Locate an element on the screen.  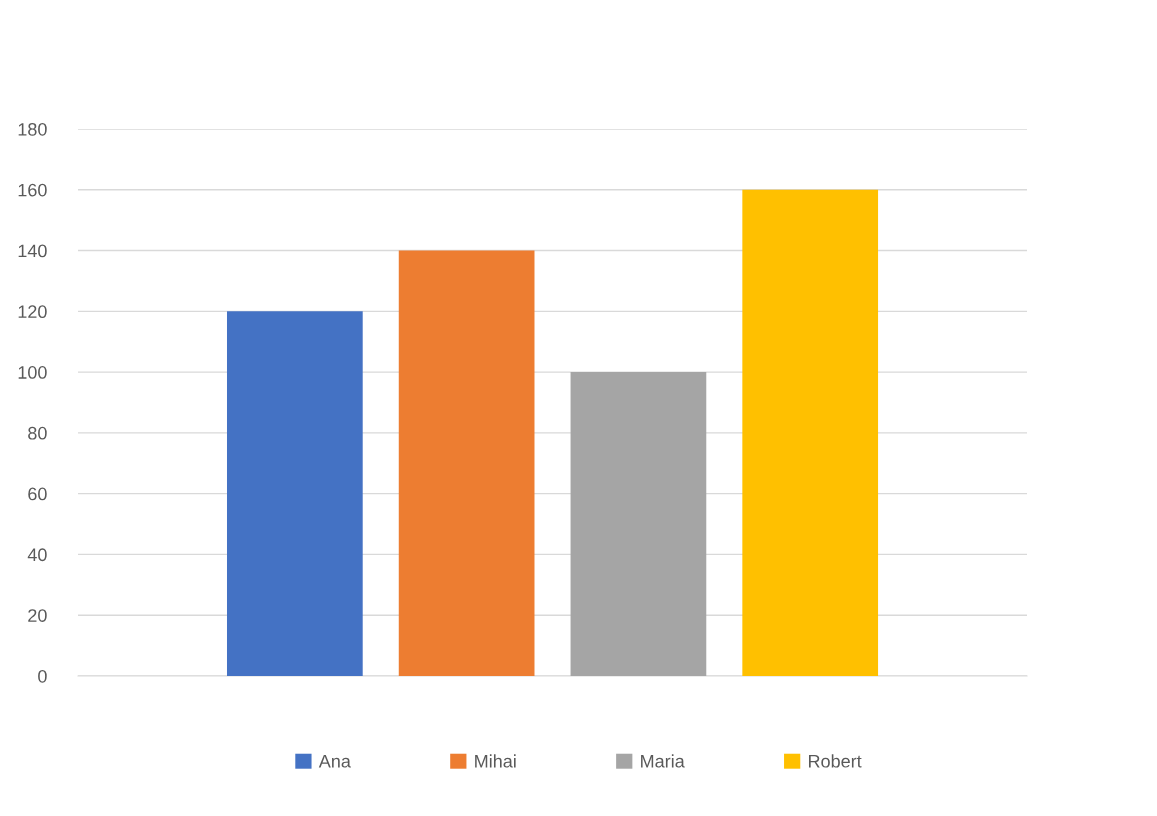
legend-label: Mihai is located at coordinates (495, 761).